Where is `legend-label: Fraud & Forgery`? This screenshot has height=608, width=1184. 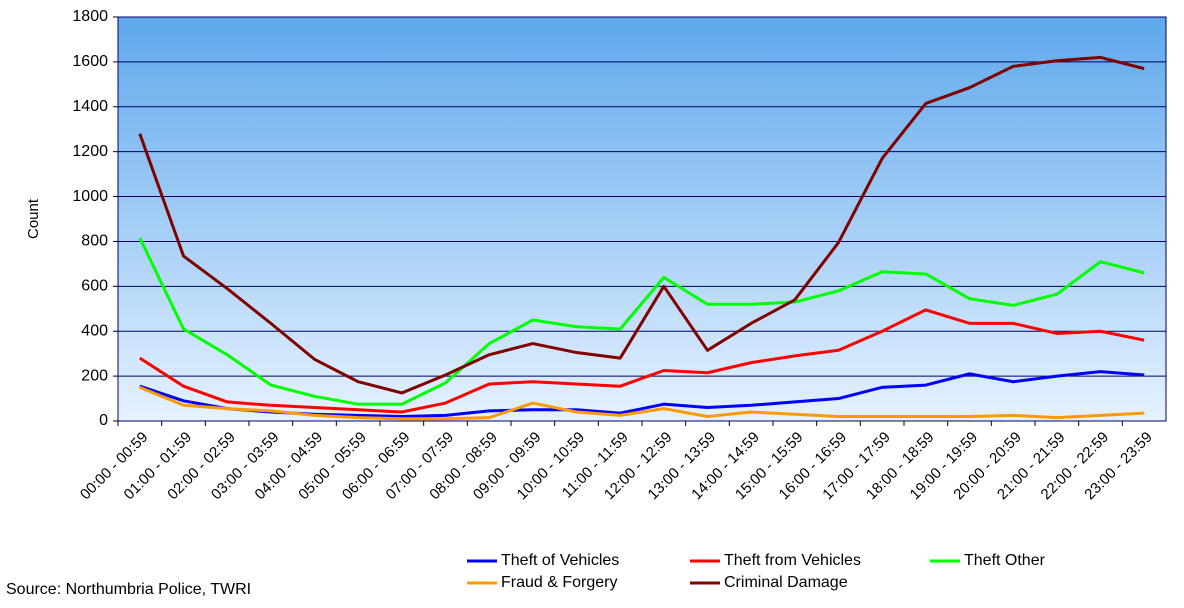
legend-label: Fraud & Forgery is located at coordinates (559, 582).